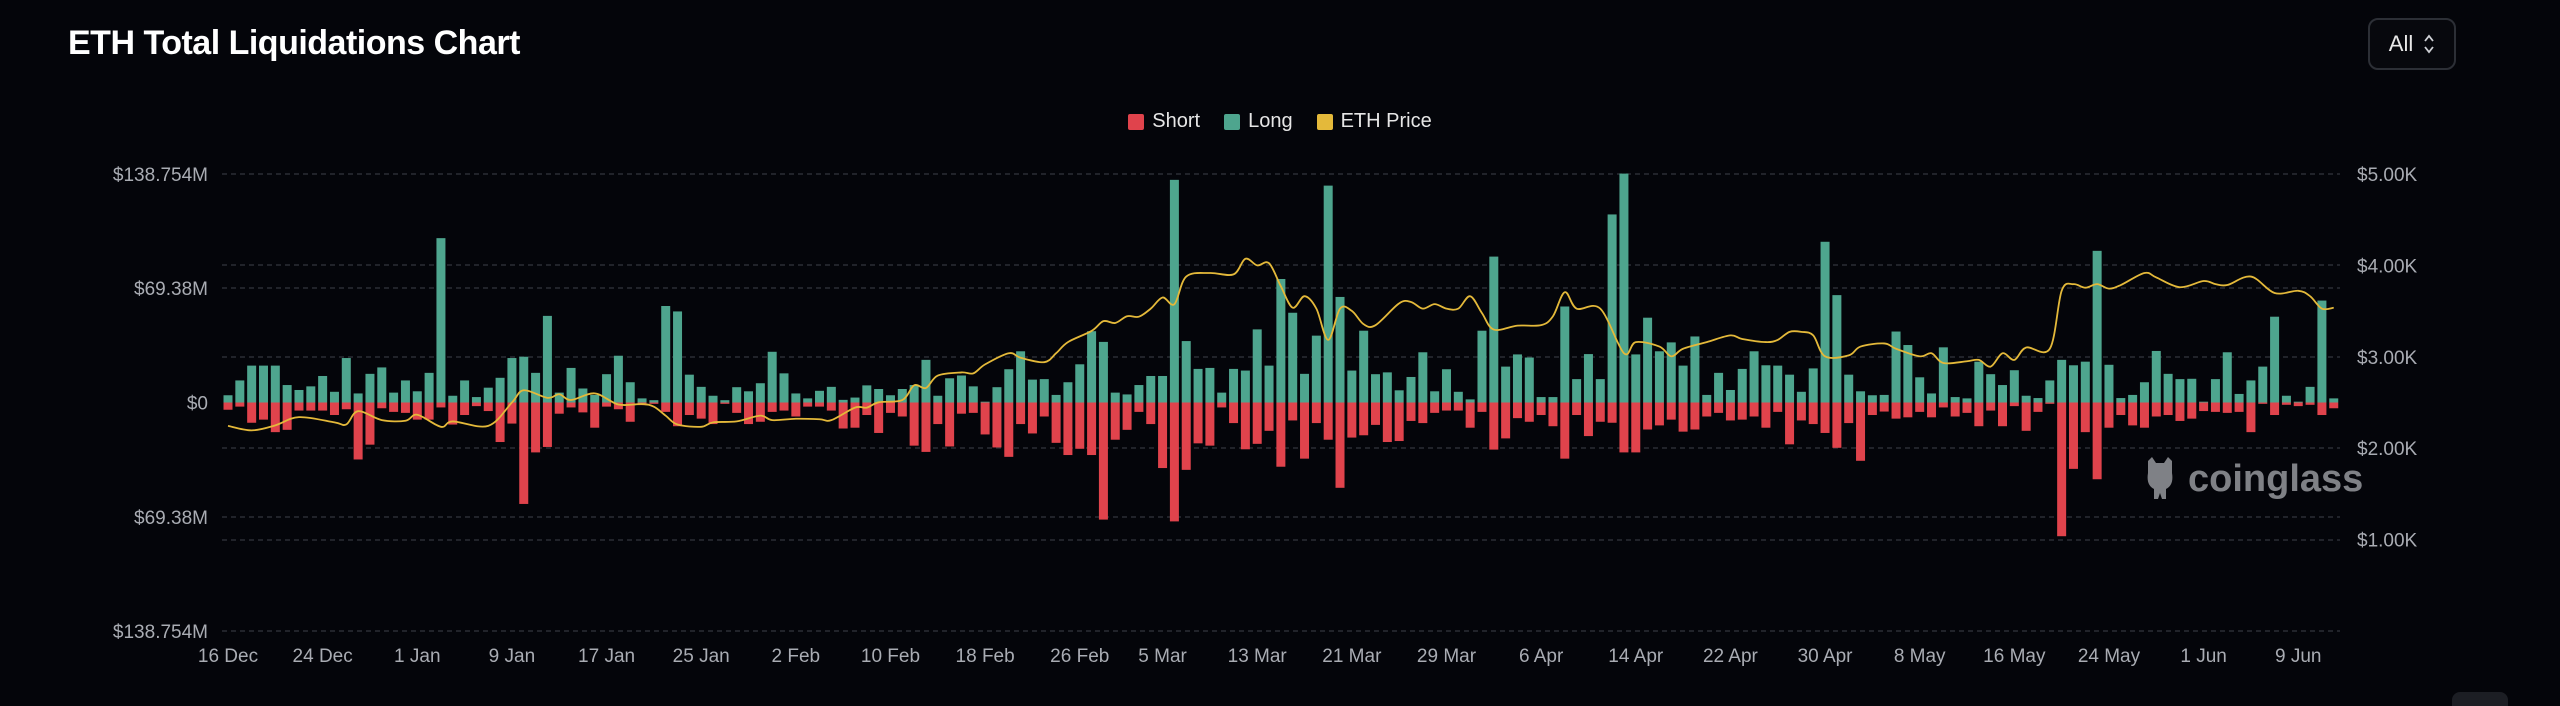 This screenshot has width=2560, height=706. Describe the element at coordinates (2480, 699) in the screenshot. I see `corner-button` at that location.